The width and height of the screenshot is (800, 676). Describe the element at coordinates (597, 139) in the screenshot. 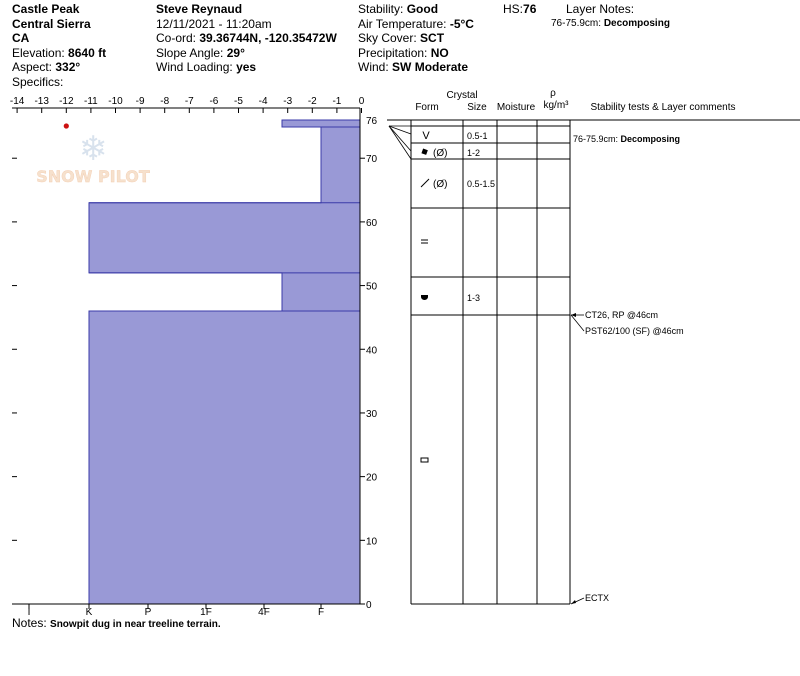

I see `layer-comment-depth: 76-75.9cm:` at that location.